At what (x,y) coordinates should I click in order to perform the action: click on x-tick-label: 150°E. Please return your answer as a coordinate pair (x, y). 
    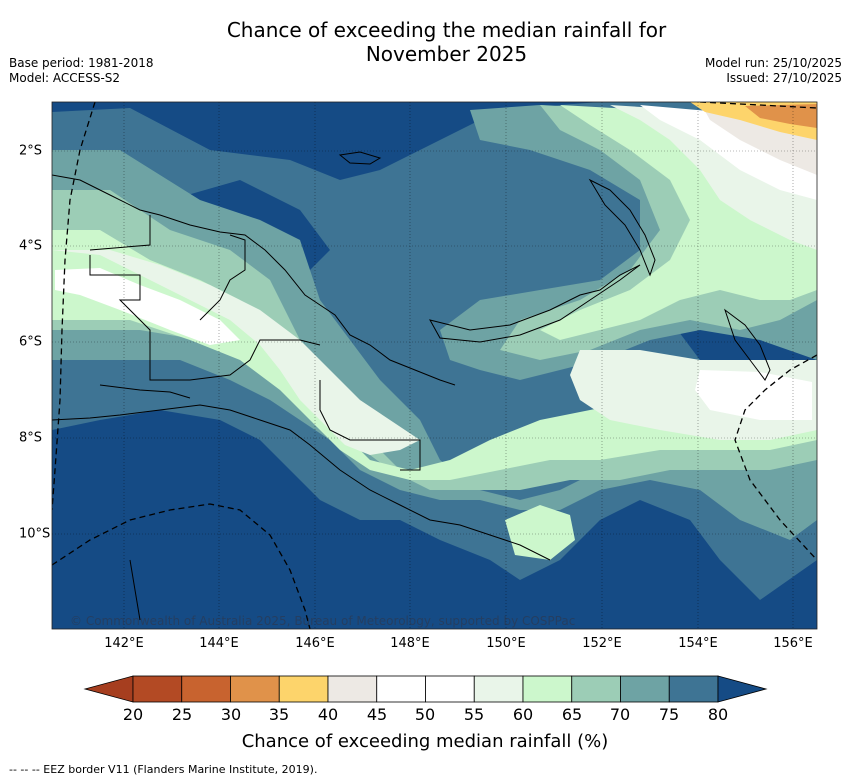
    Looking at the image, I should click on (506, 643).